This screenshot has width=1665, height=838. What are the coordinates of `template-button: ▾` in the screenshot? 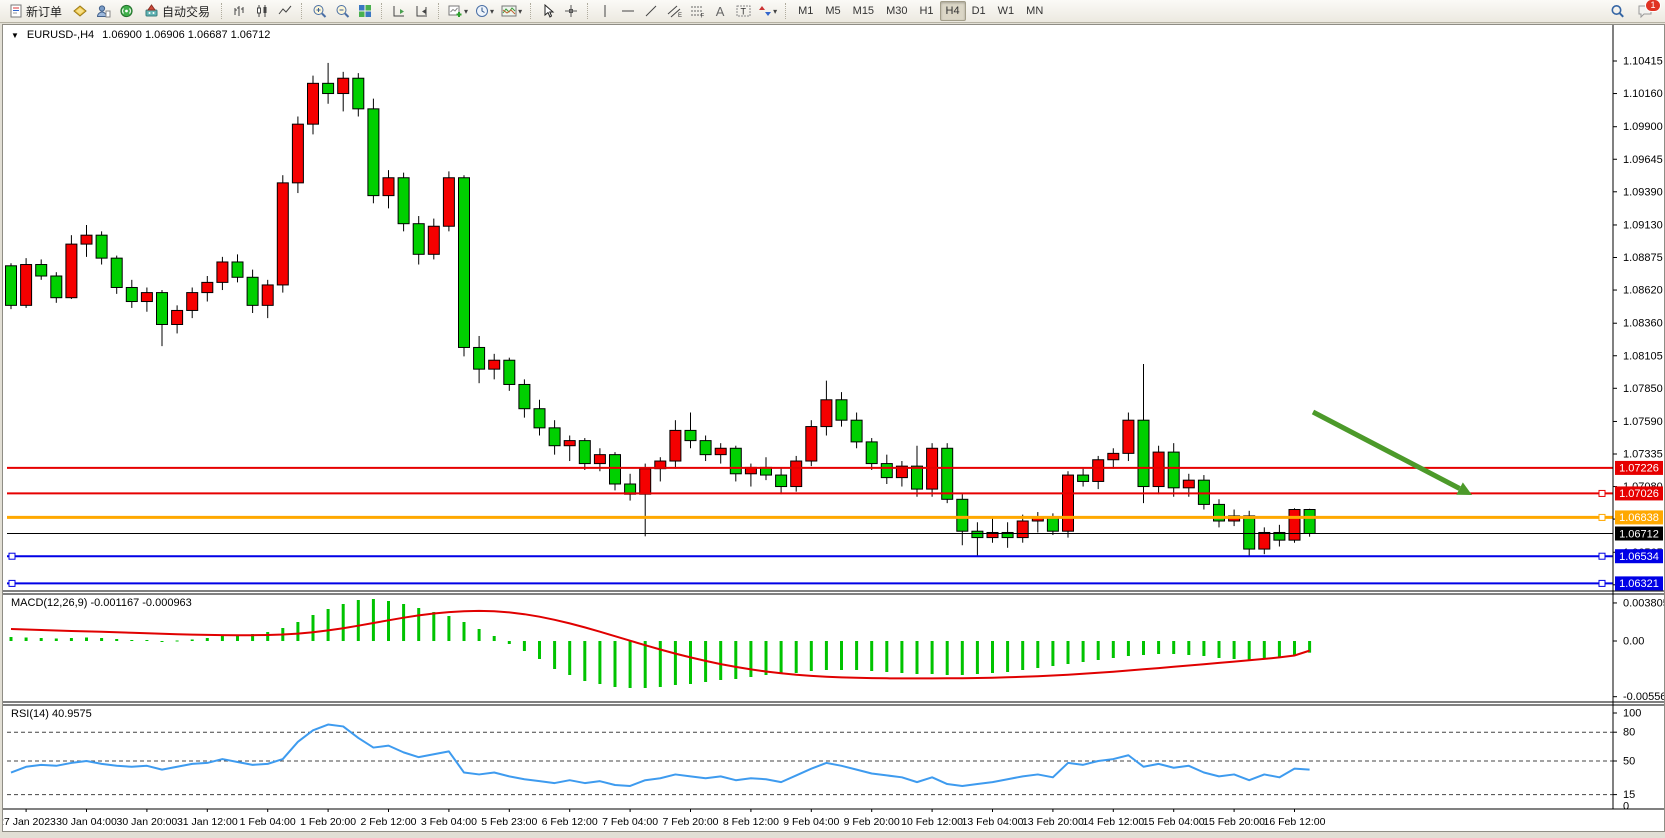 It's located at (511, 11).